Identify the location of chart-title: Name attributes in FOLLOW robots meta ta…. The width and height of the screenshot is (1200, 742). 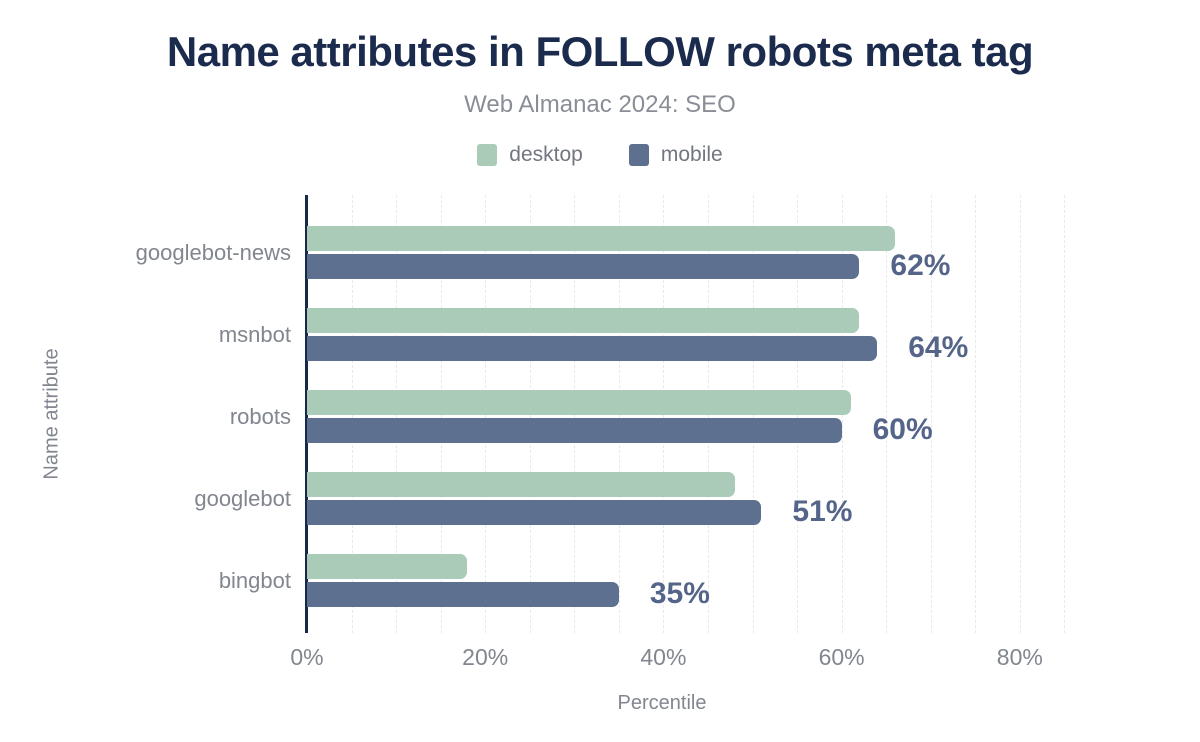
(600, 51).